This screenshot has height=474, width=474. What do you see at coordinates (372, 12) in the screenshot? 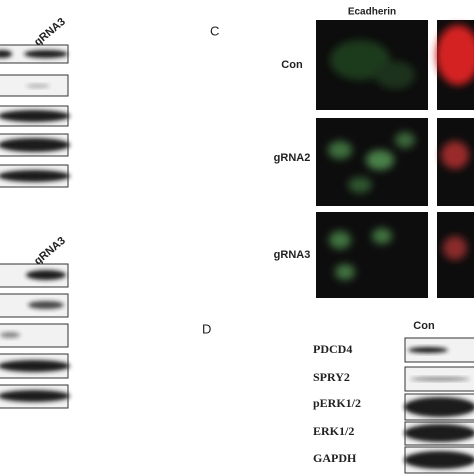
I see `column-header: Ecadherin` at bounding box center [372, 12].